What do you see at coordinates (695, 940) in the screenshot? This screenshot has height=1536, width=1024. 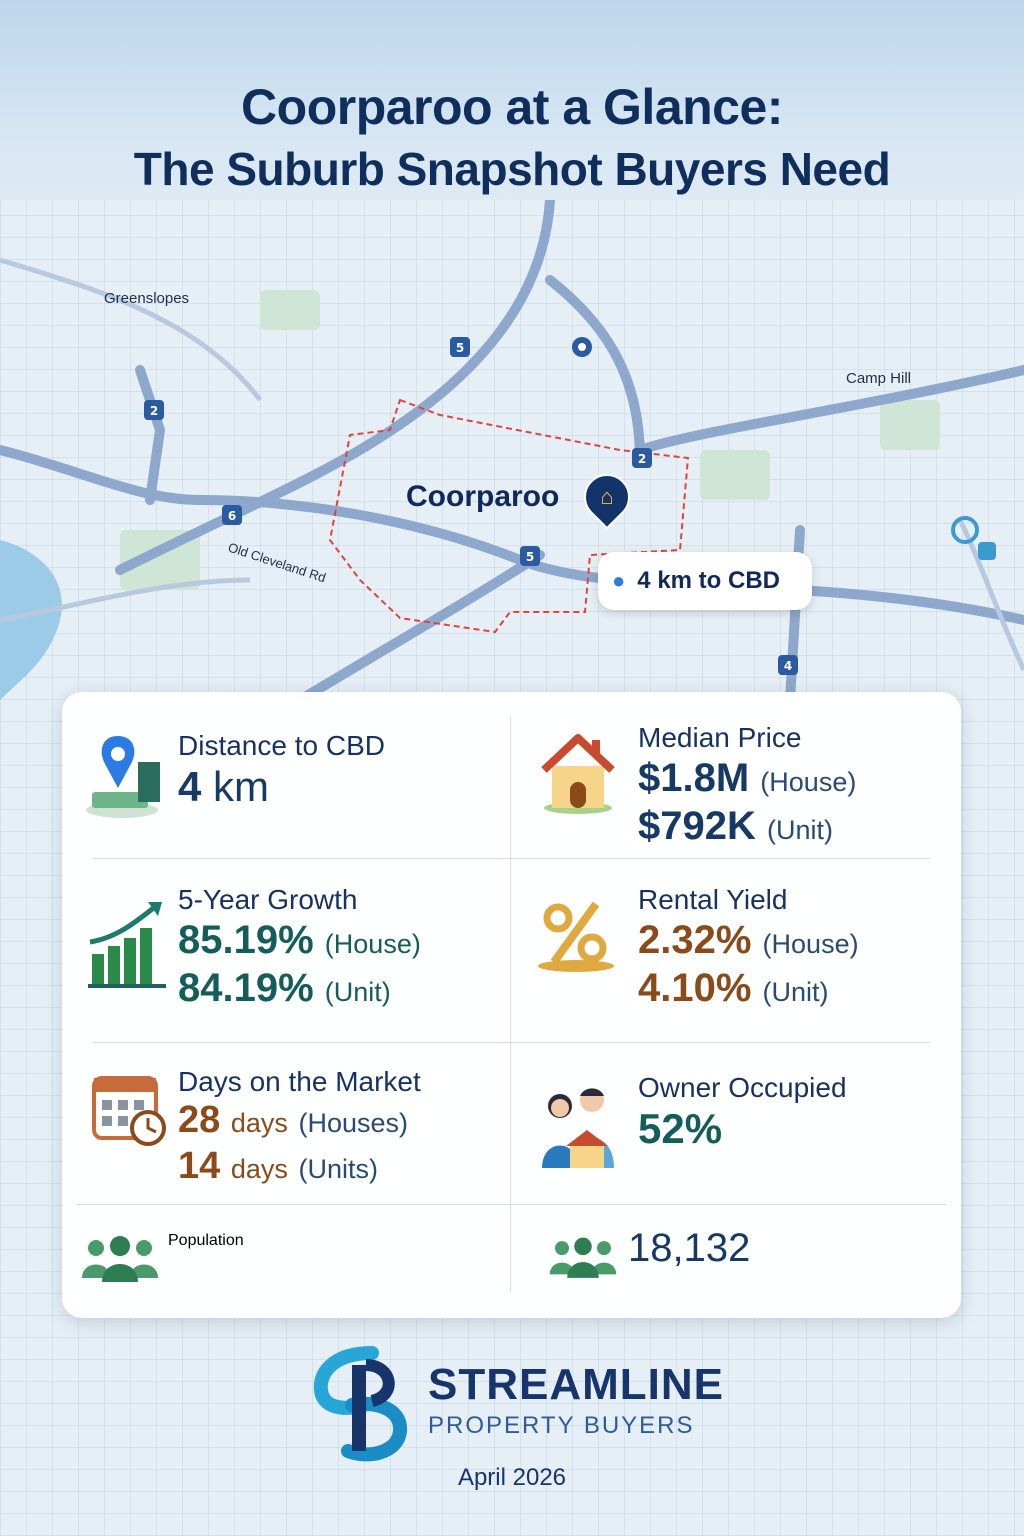 I see `yield-house-value: 2.32%` at bounding box center [695, 940].